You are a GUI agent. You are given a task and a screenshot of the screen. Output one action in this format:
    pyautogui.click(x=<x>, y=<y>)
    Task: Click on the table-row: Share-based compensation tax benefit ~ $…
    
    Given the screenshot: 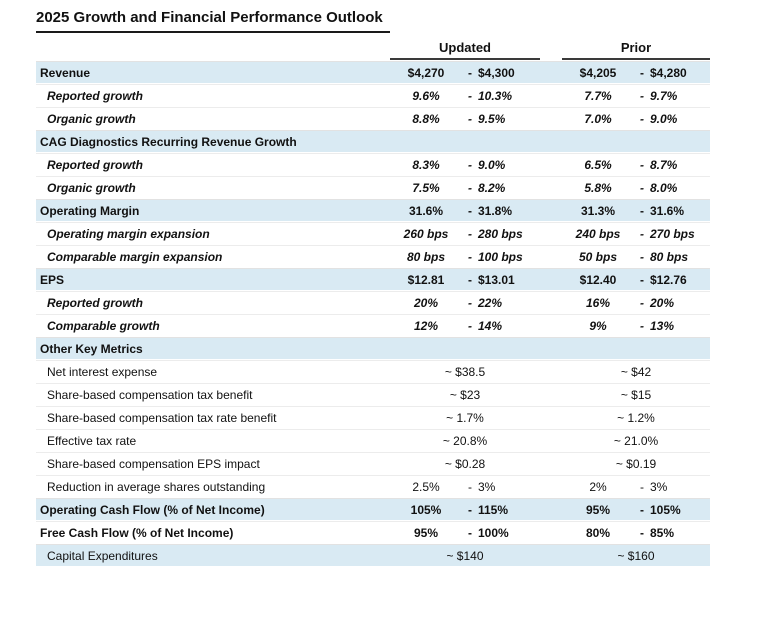 What is the action you would take?
    pyautogui.click(x=373, y=394)
    